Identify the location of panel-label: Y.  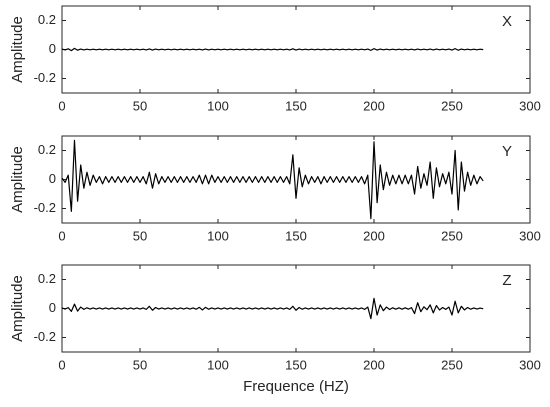
(507, 151).